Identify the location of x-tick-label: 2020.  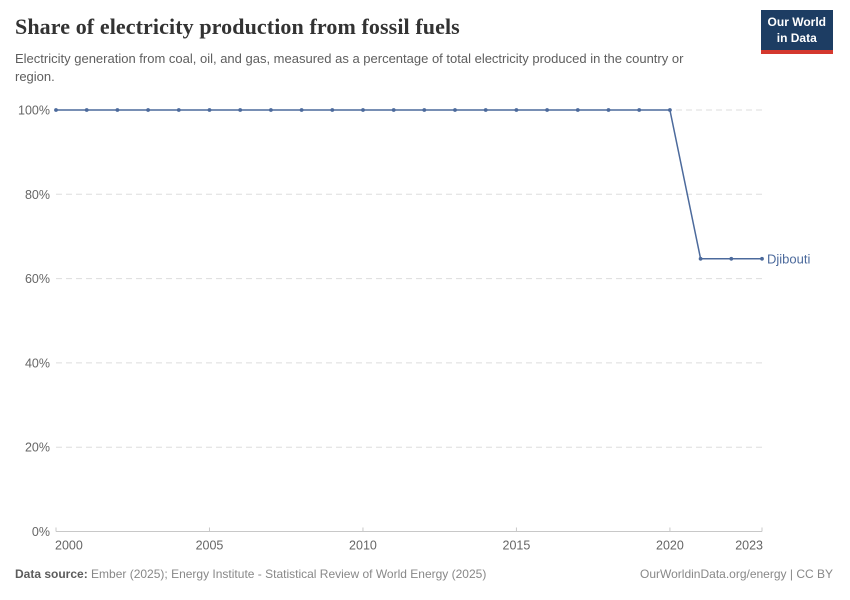
(670, 546).